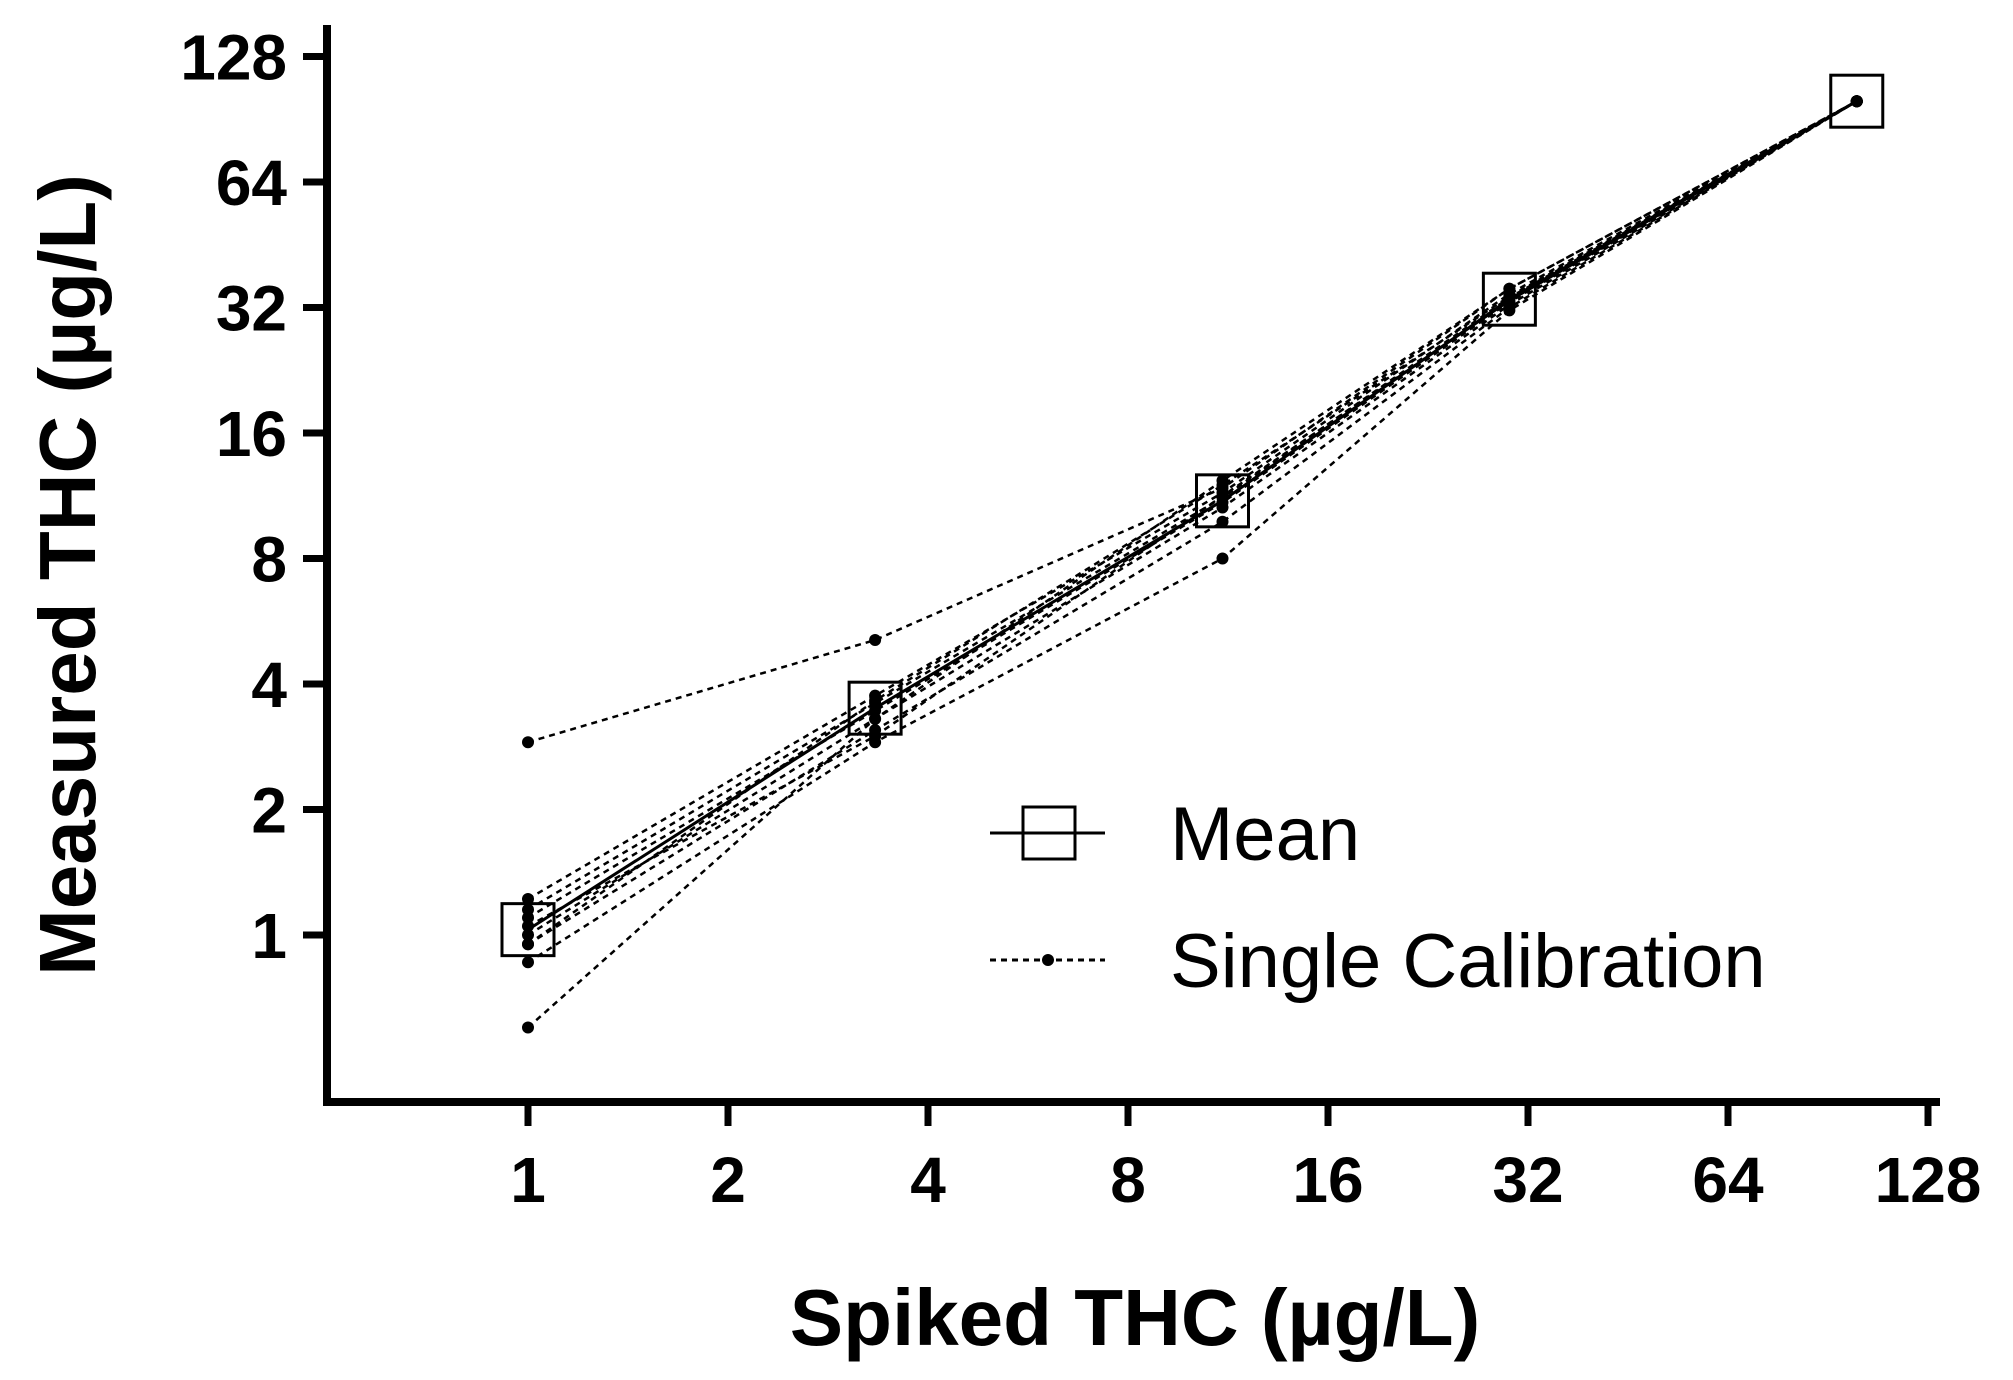  I want to click on y-tick-label: 64, so click(252, 183).